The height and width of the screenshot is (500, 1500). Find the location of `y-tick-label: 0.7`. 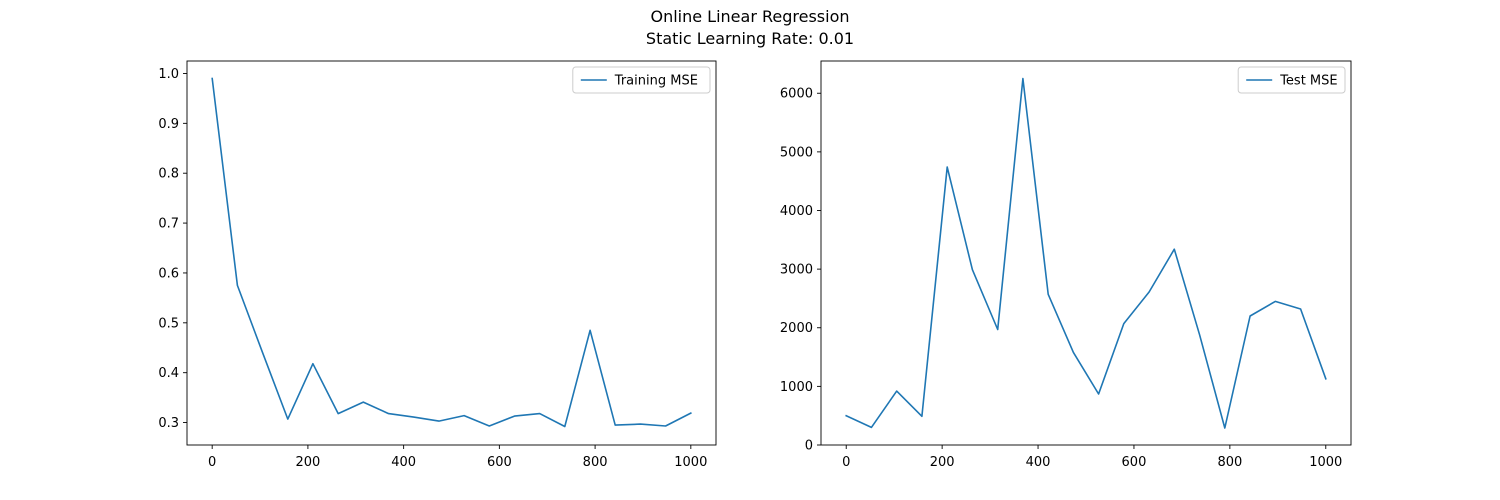

y-tick-label: 0.7 is located at coordinates (168, 224).